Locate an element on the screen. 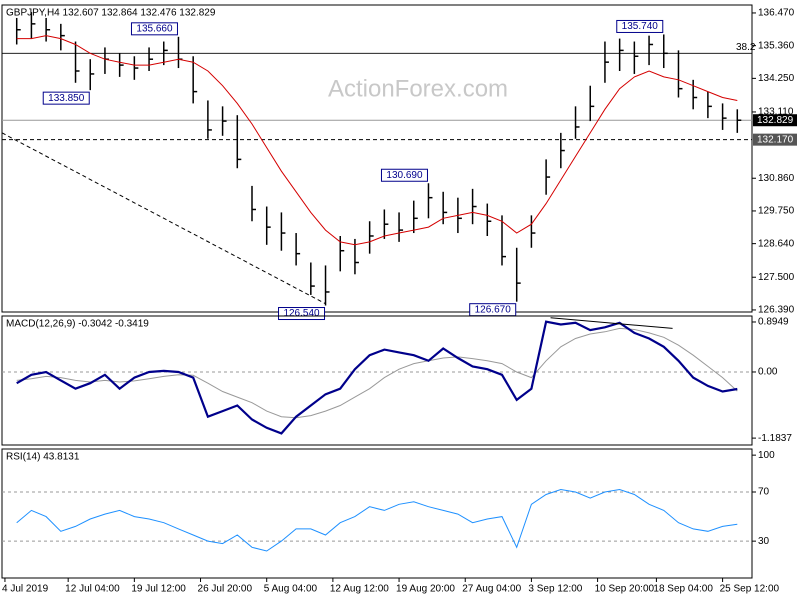 The width and height of the screenshot is (800, 605). last-price-label: 132.829 is located at coordinates (775, 120).